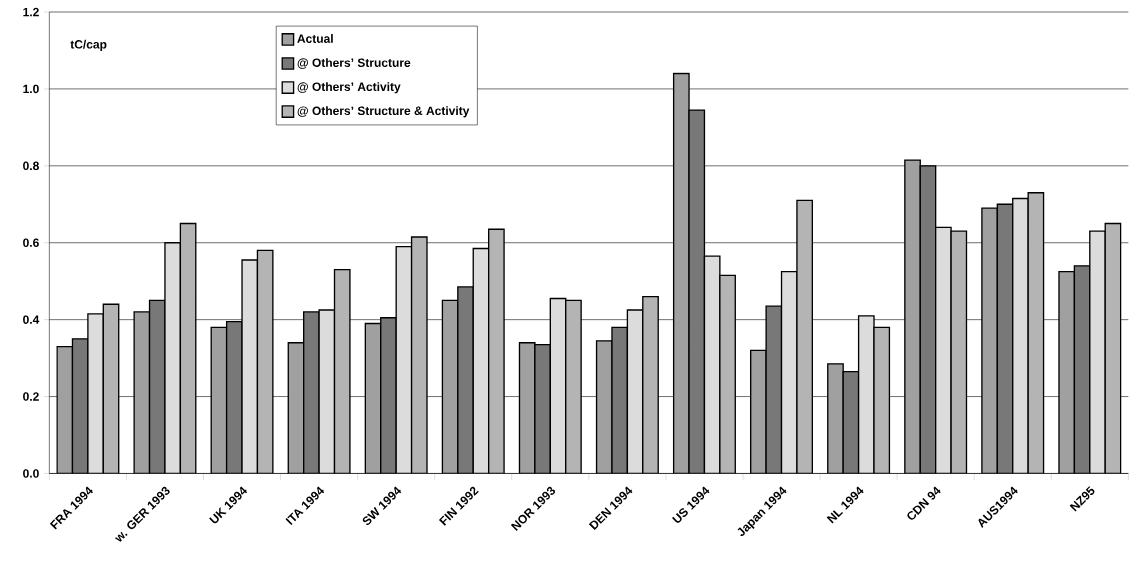  I want to click on y-tick-label: 0.4, so click(31, 320).